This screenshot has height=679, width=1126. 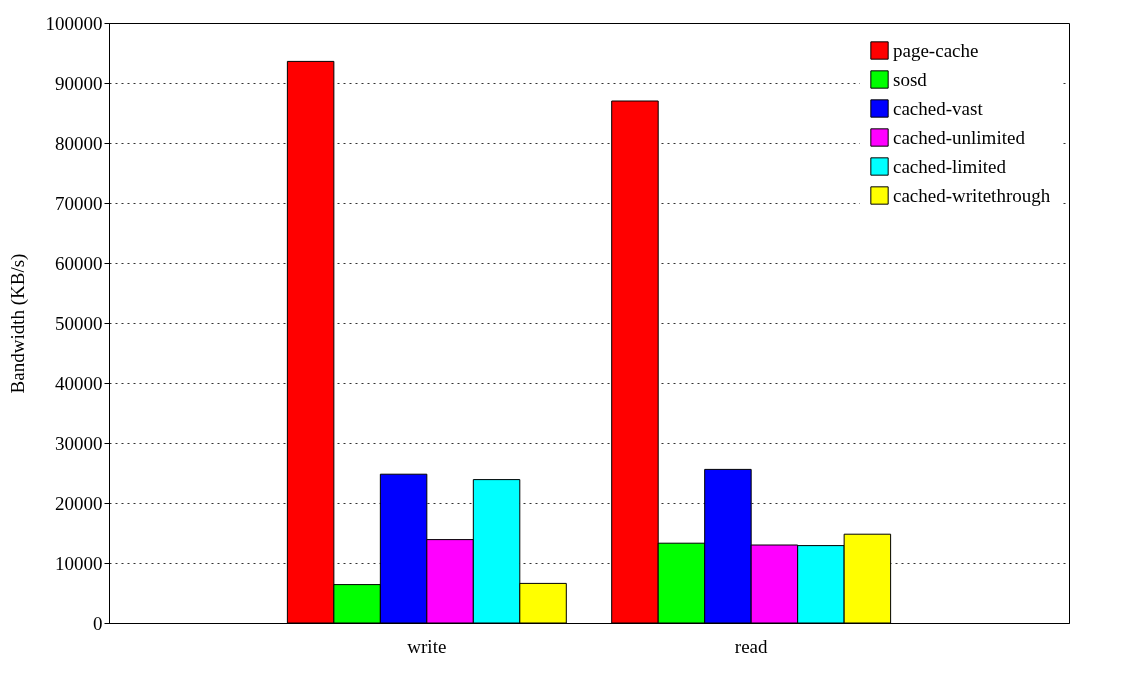 What do you see at coordinates (950, 166) in the screenshot?
I see `legend-label: cached-limited` at bounding box center [950, 166].